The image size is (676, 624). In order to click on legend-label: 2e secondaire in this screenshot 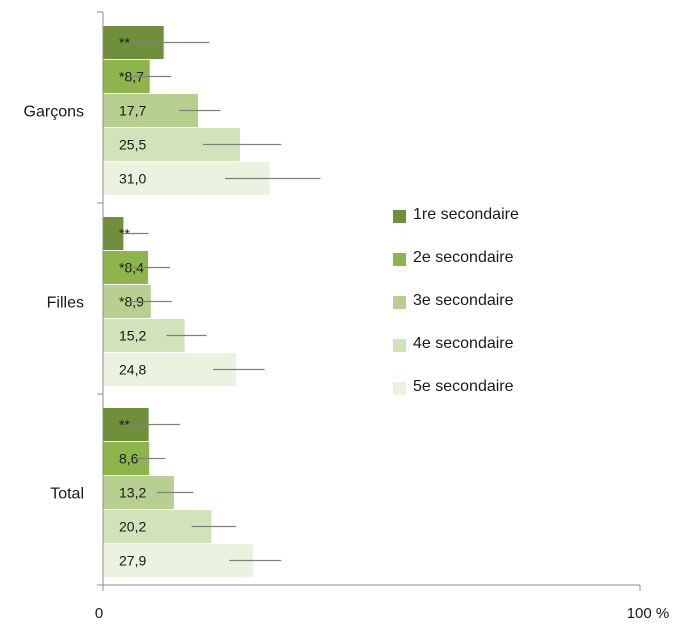, I will do `click(463, 257)`.